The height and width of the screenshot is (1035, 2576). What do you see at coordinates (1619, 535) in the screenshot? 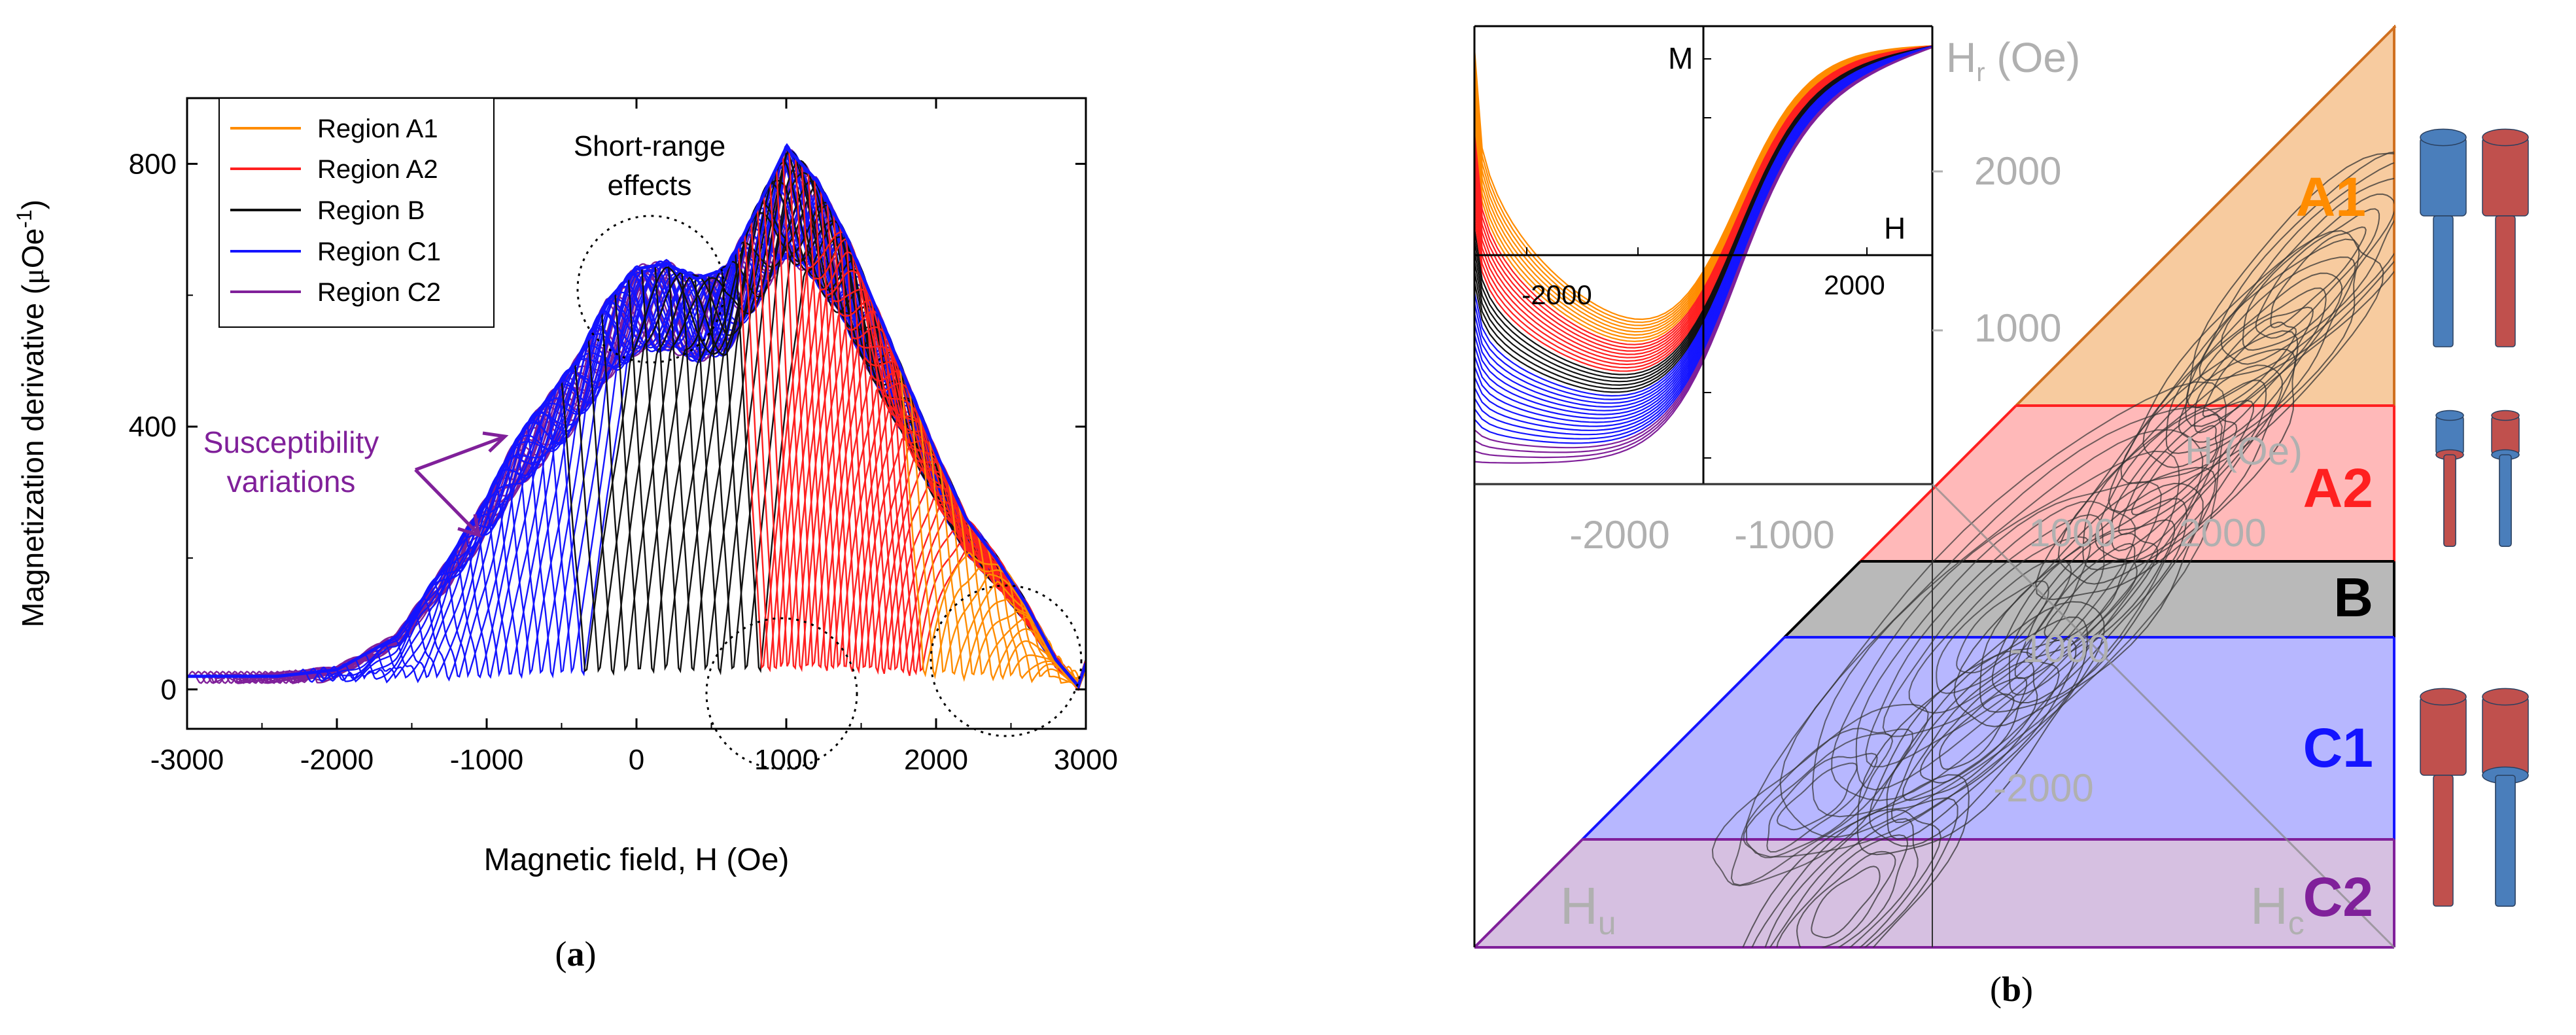
I see `hu-tick-neg2000: -2000` at bounding box center [1619, 535].